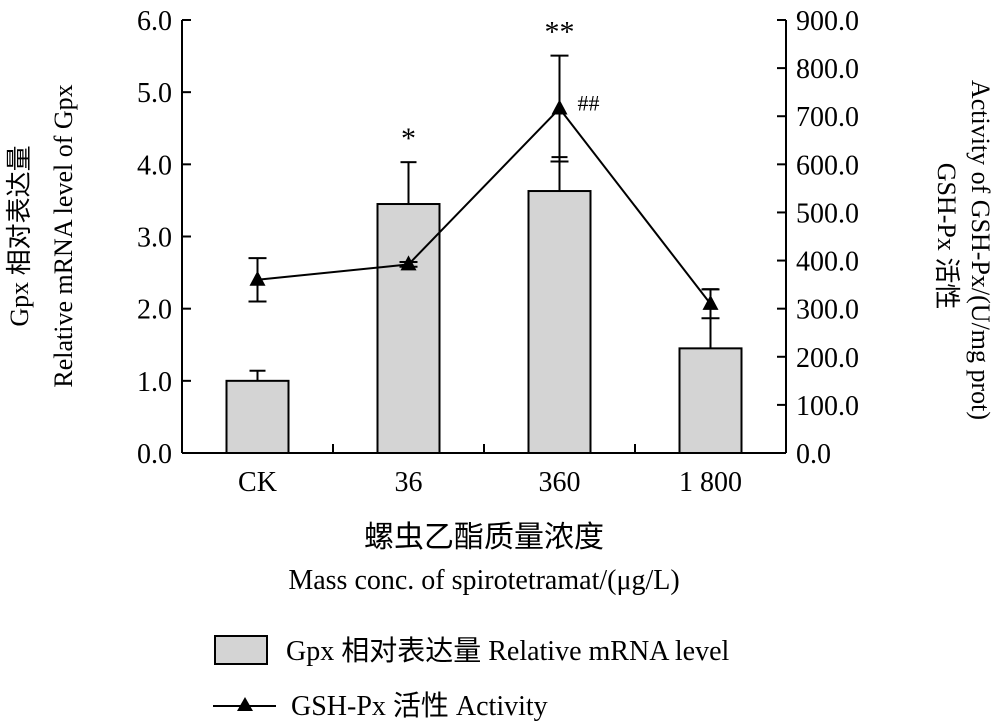 This screenshot has width=1000, height=726. What do you see at coordinates (710, 482) in the screenshot?
I see `x-tick-label: 1 800` at bounding box center [710, 482].